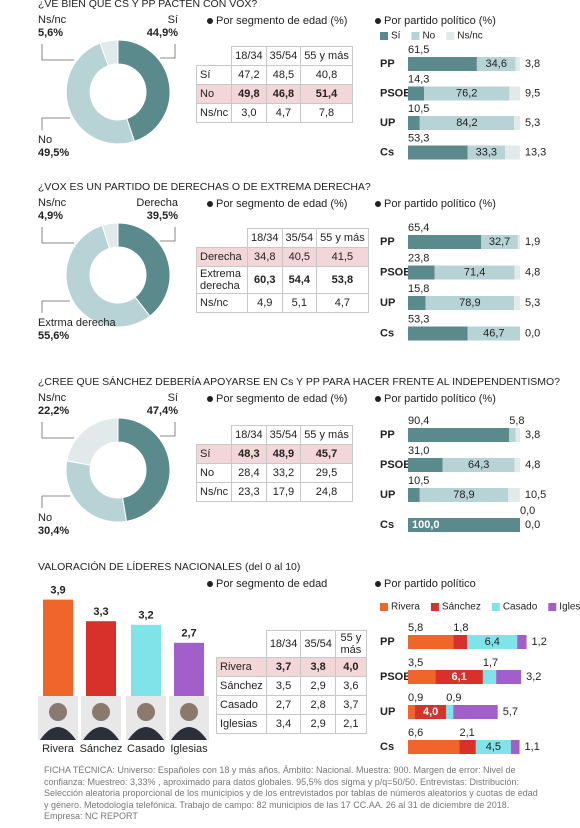 This screenshot has width=580, height=828. Describe the element at coordinates (281, 399) in the screenshot. I see `age-title: Por segmento de edad (%)` at that location.